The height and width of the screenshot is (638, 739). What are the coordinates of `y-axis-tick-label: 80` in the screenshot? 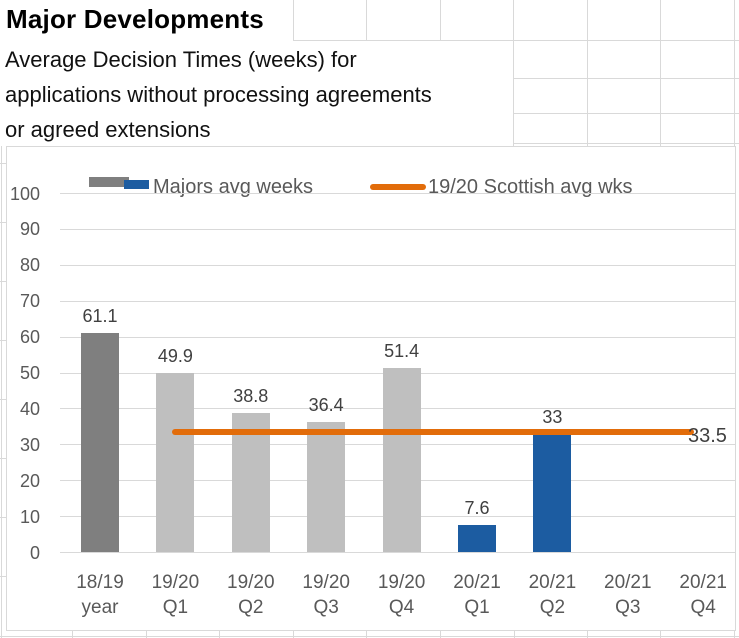 It's located at (29, 265).